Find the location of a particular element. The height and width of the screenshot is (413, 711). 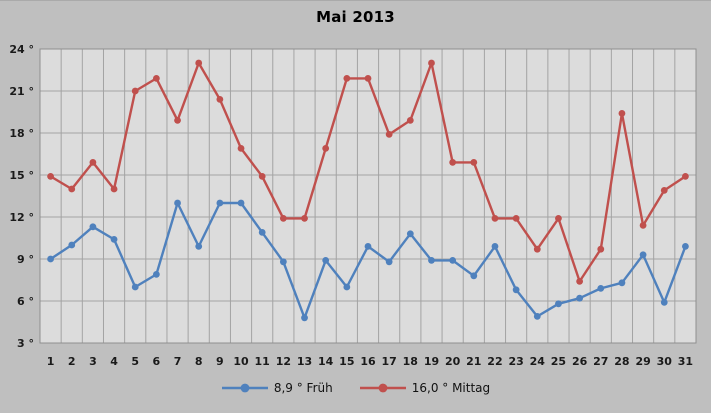

legend-label-frueh: 8,9 ° Früh is located at coordinates (303, 388).